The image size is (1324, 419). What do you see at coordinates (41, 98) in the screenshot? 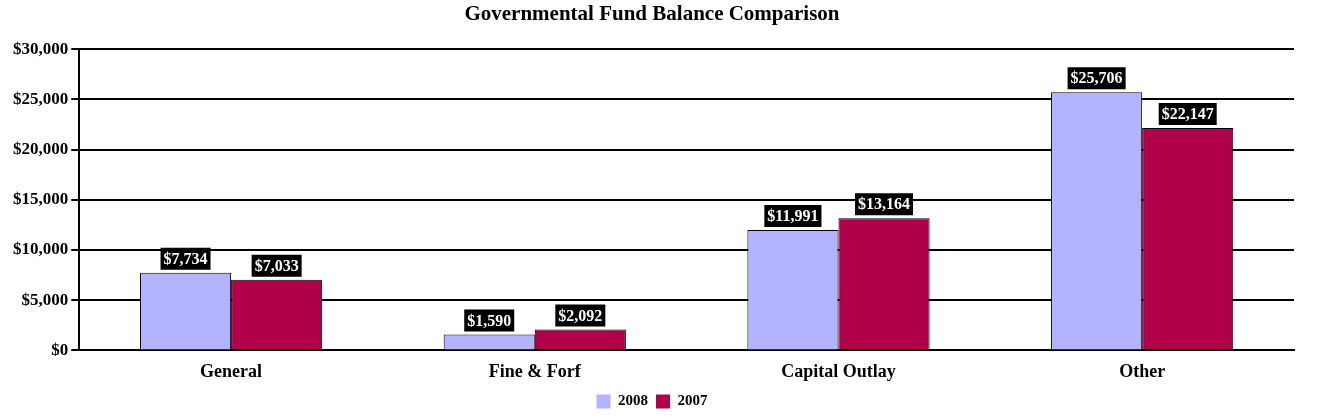
I see `y-tick-label: $25,000` at bounding box center [41, 98].